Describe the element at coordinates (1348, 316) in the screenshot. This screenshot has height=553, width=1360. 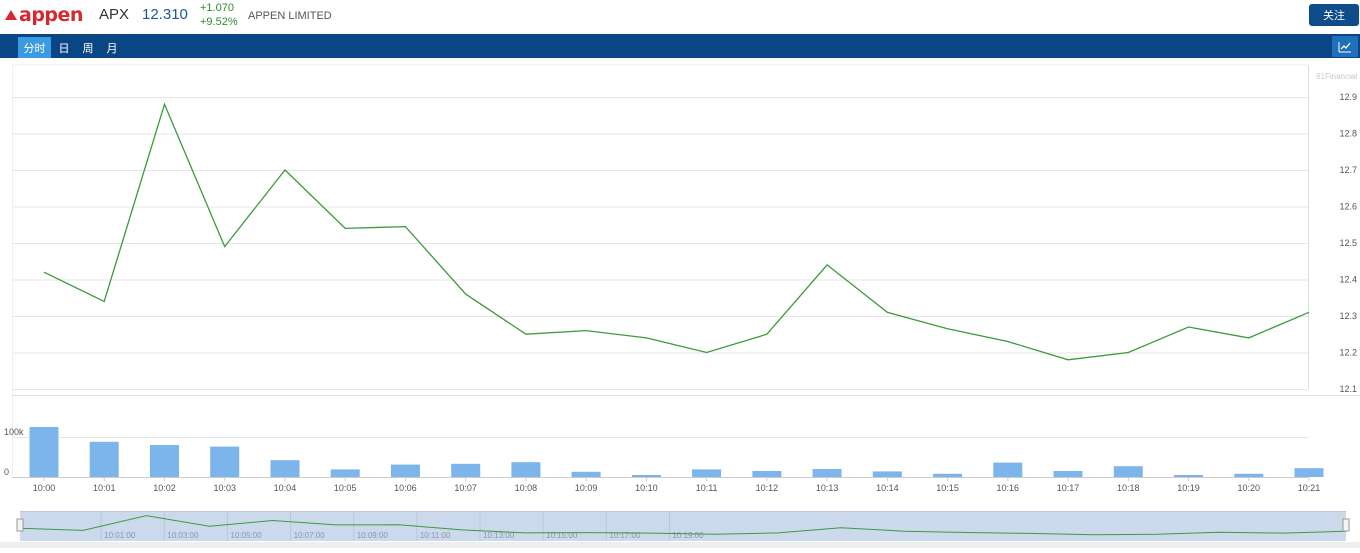
I see `price-tick-label: 12.3` at that location.